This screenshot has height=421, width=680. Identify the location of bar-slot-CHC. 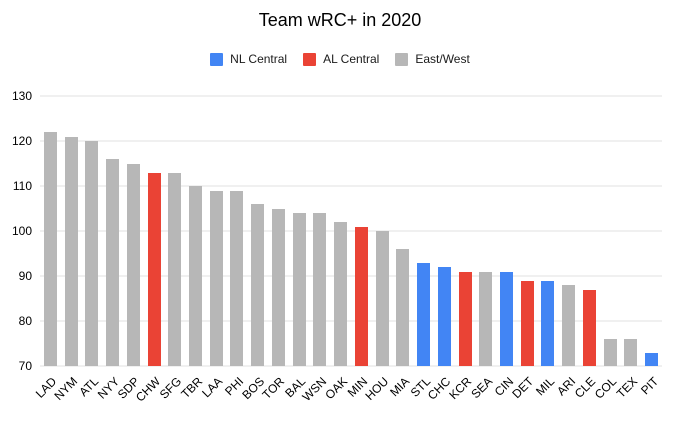
(444, 231).